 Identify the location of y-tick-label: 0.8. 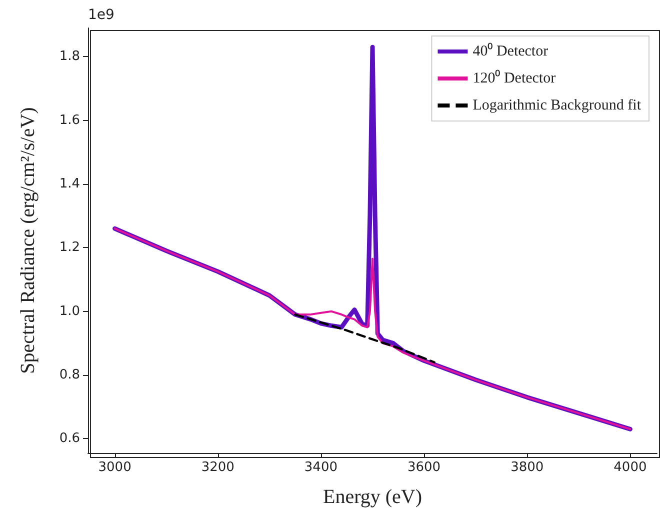
(69, 375).